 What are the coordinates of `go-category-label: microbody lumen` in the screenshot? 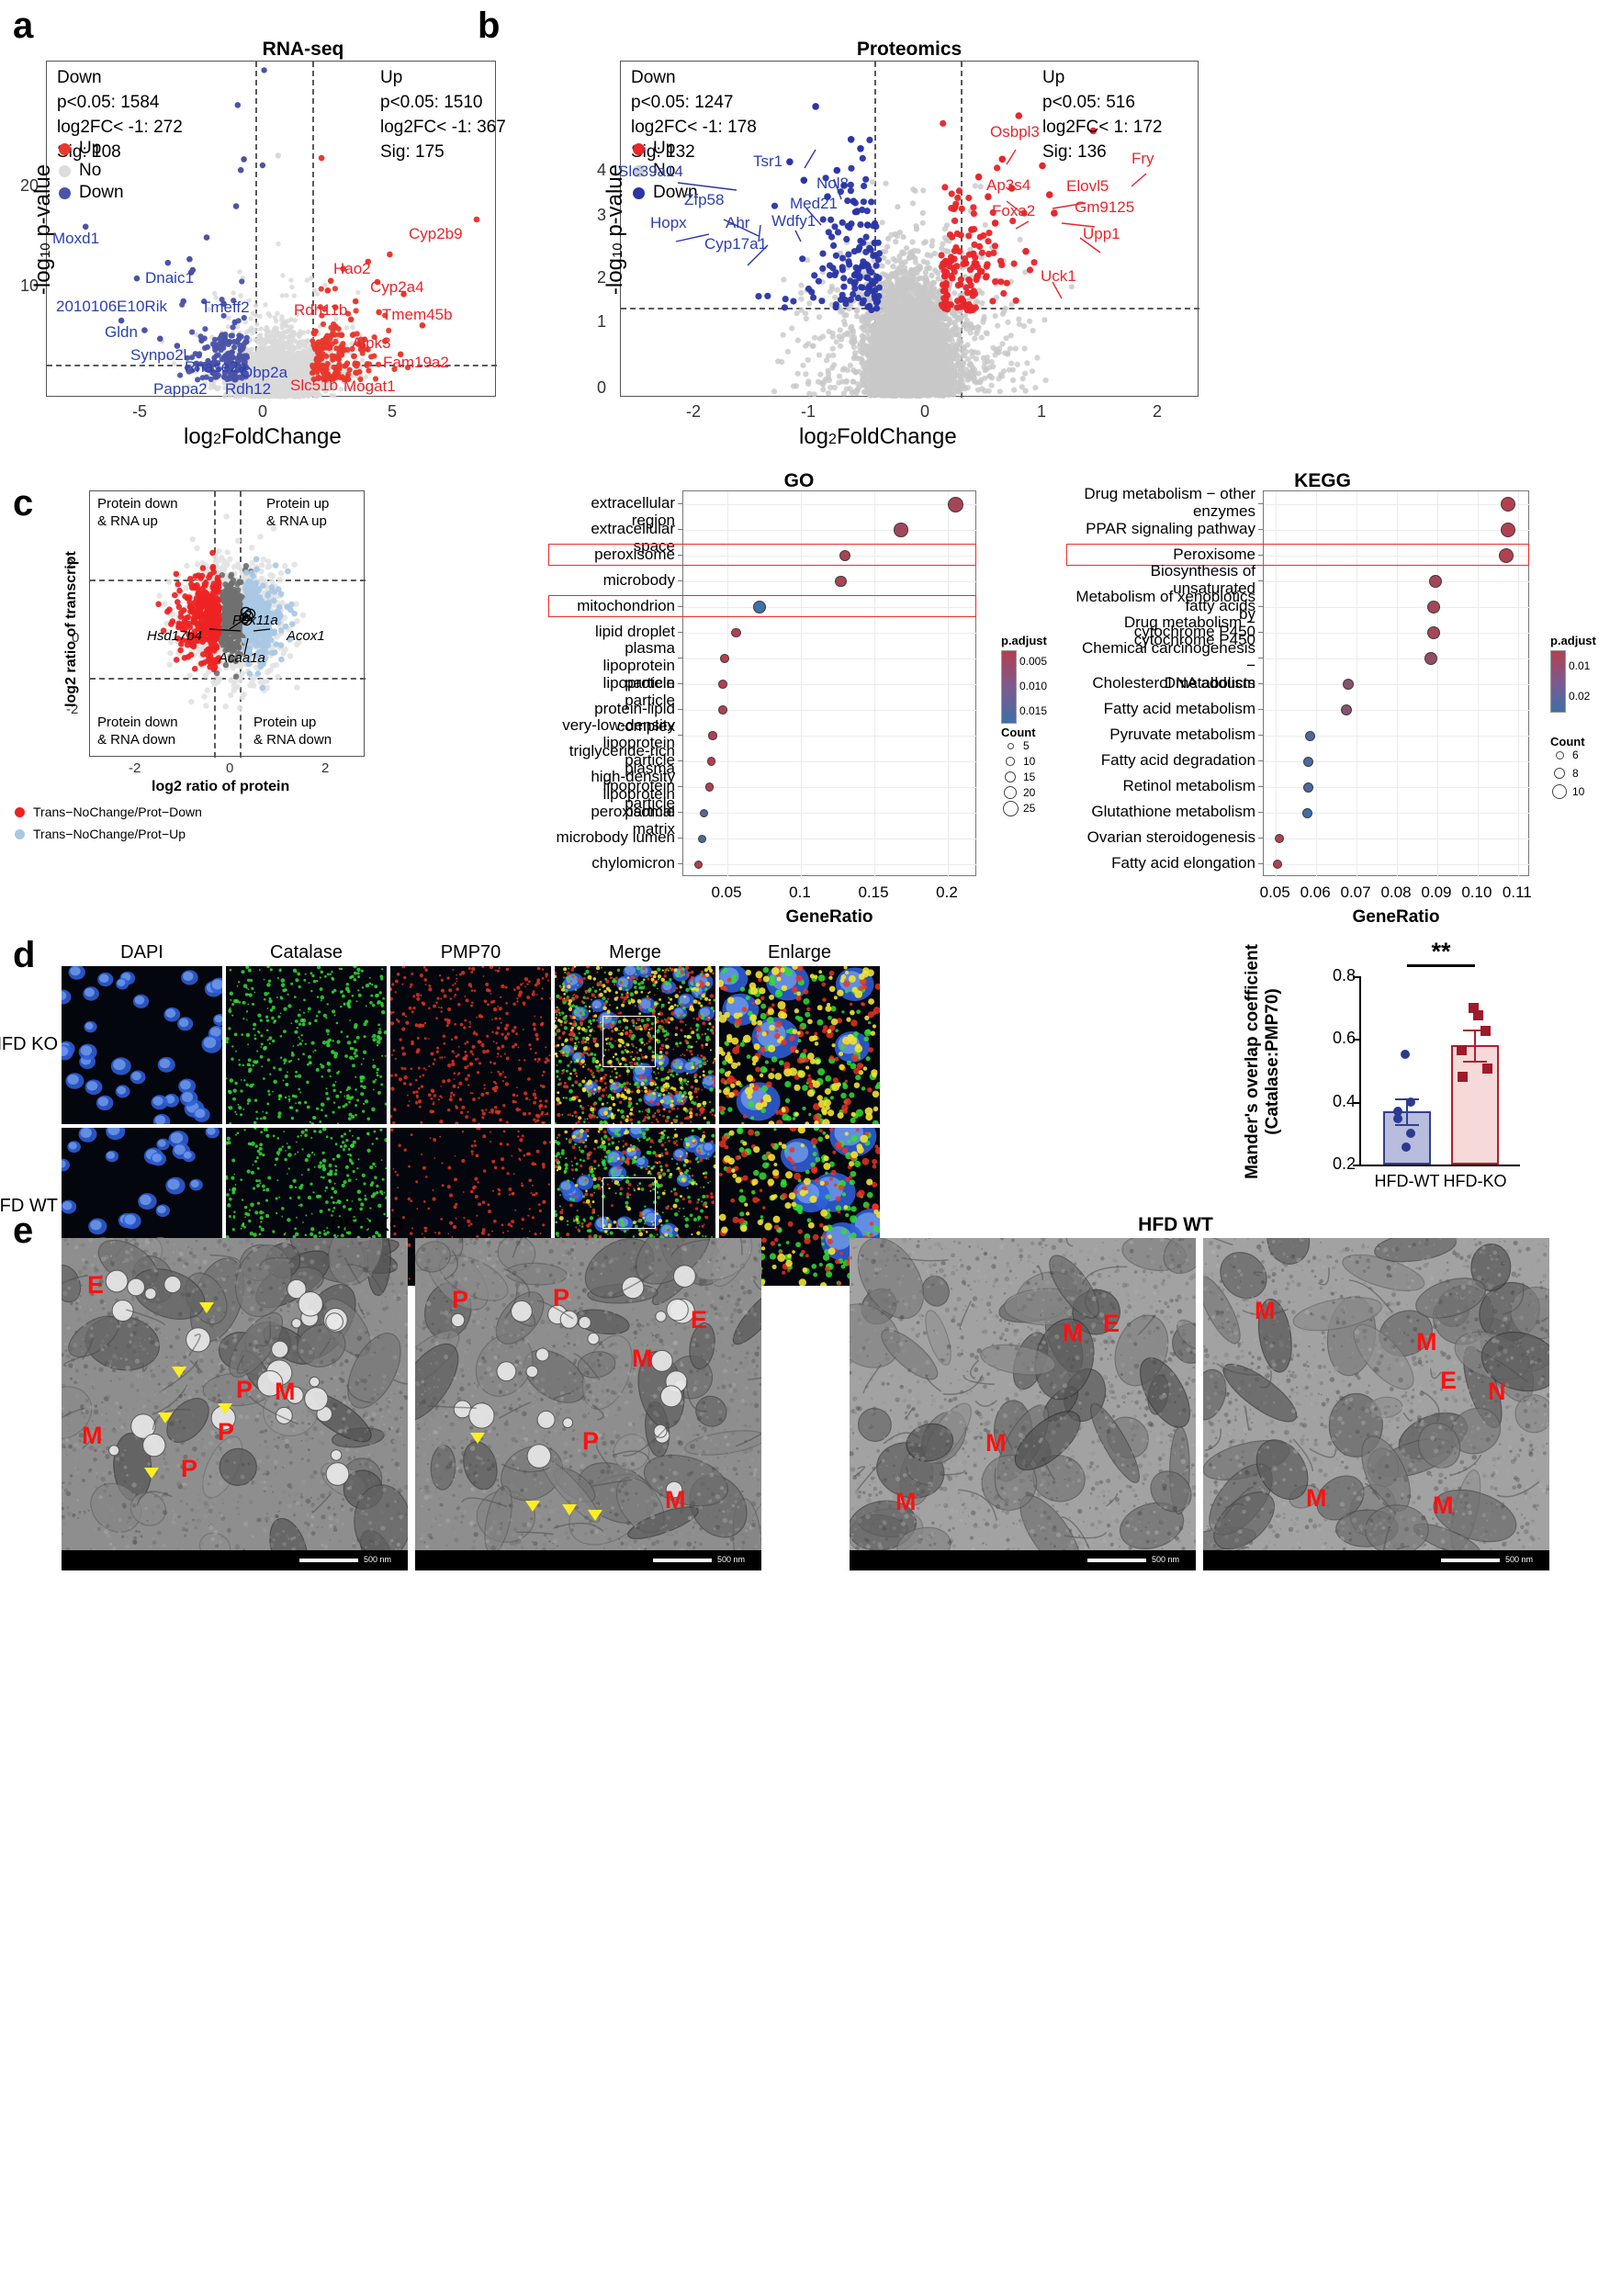 It's located at (615, 837).